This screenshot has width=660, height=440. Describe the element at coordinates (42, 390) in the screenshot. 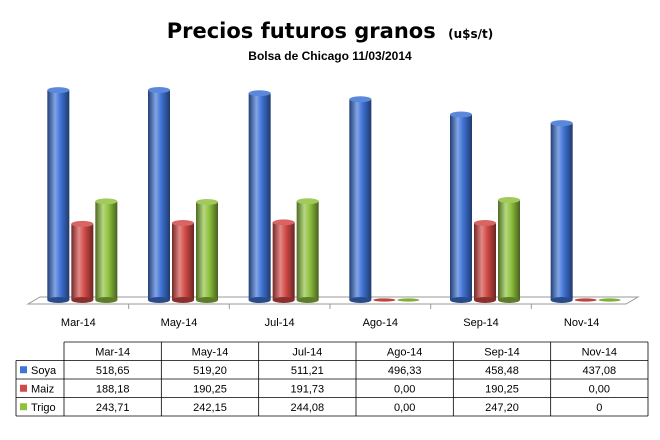

I see `table-row-label: Maiz` at that location.